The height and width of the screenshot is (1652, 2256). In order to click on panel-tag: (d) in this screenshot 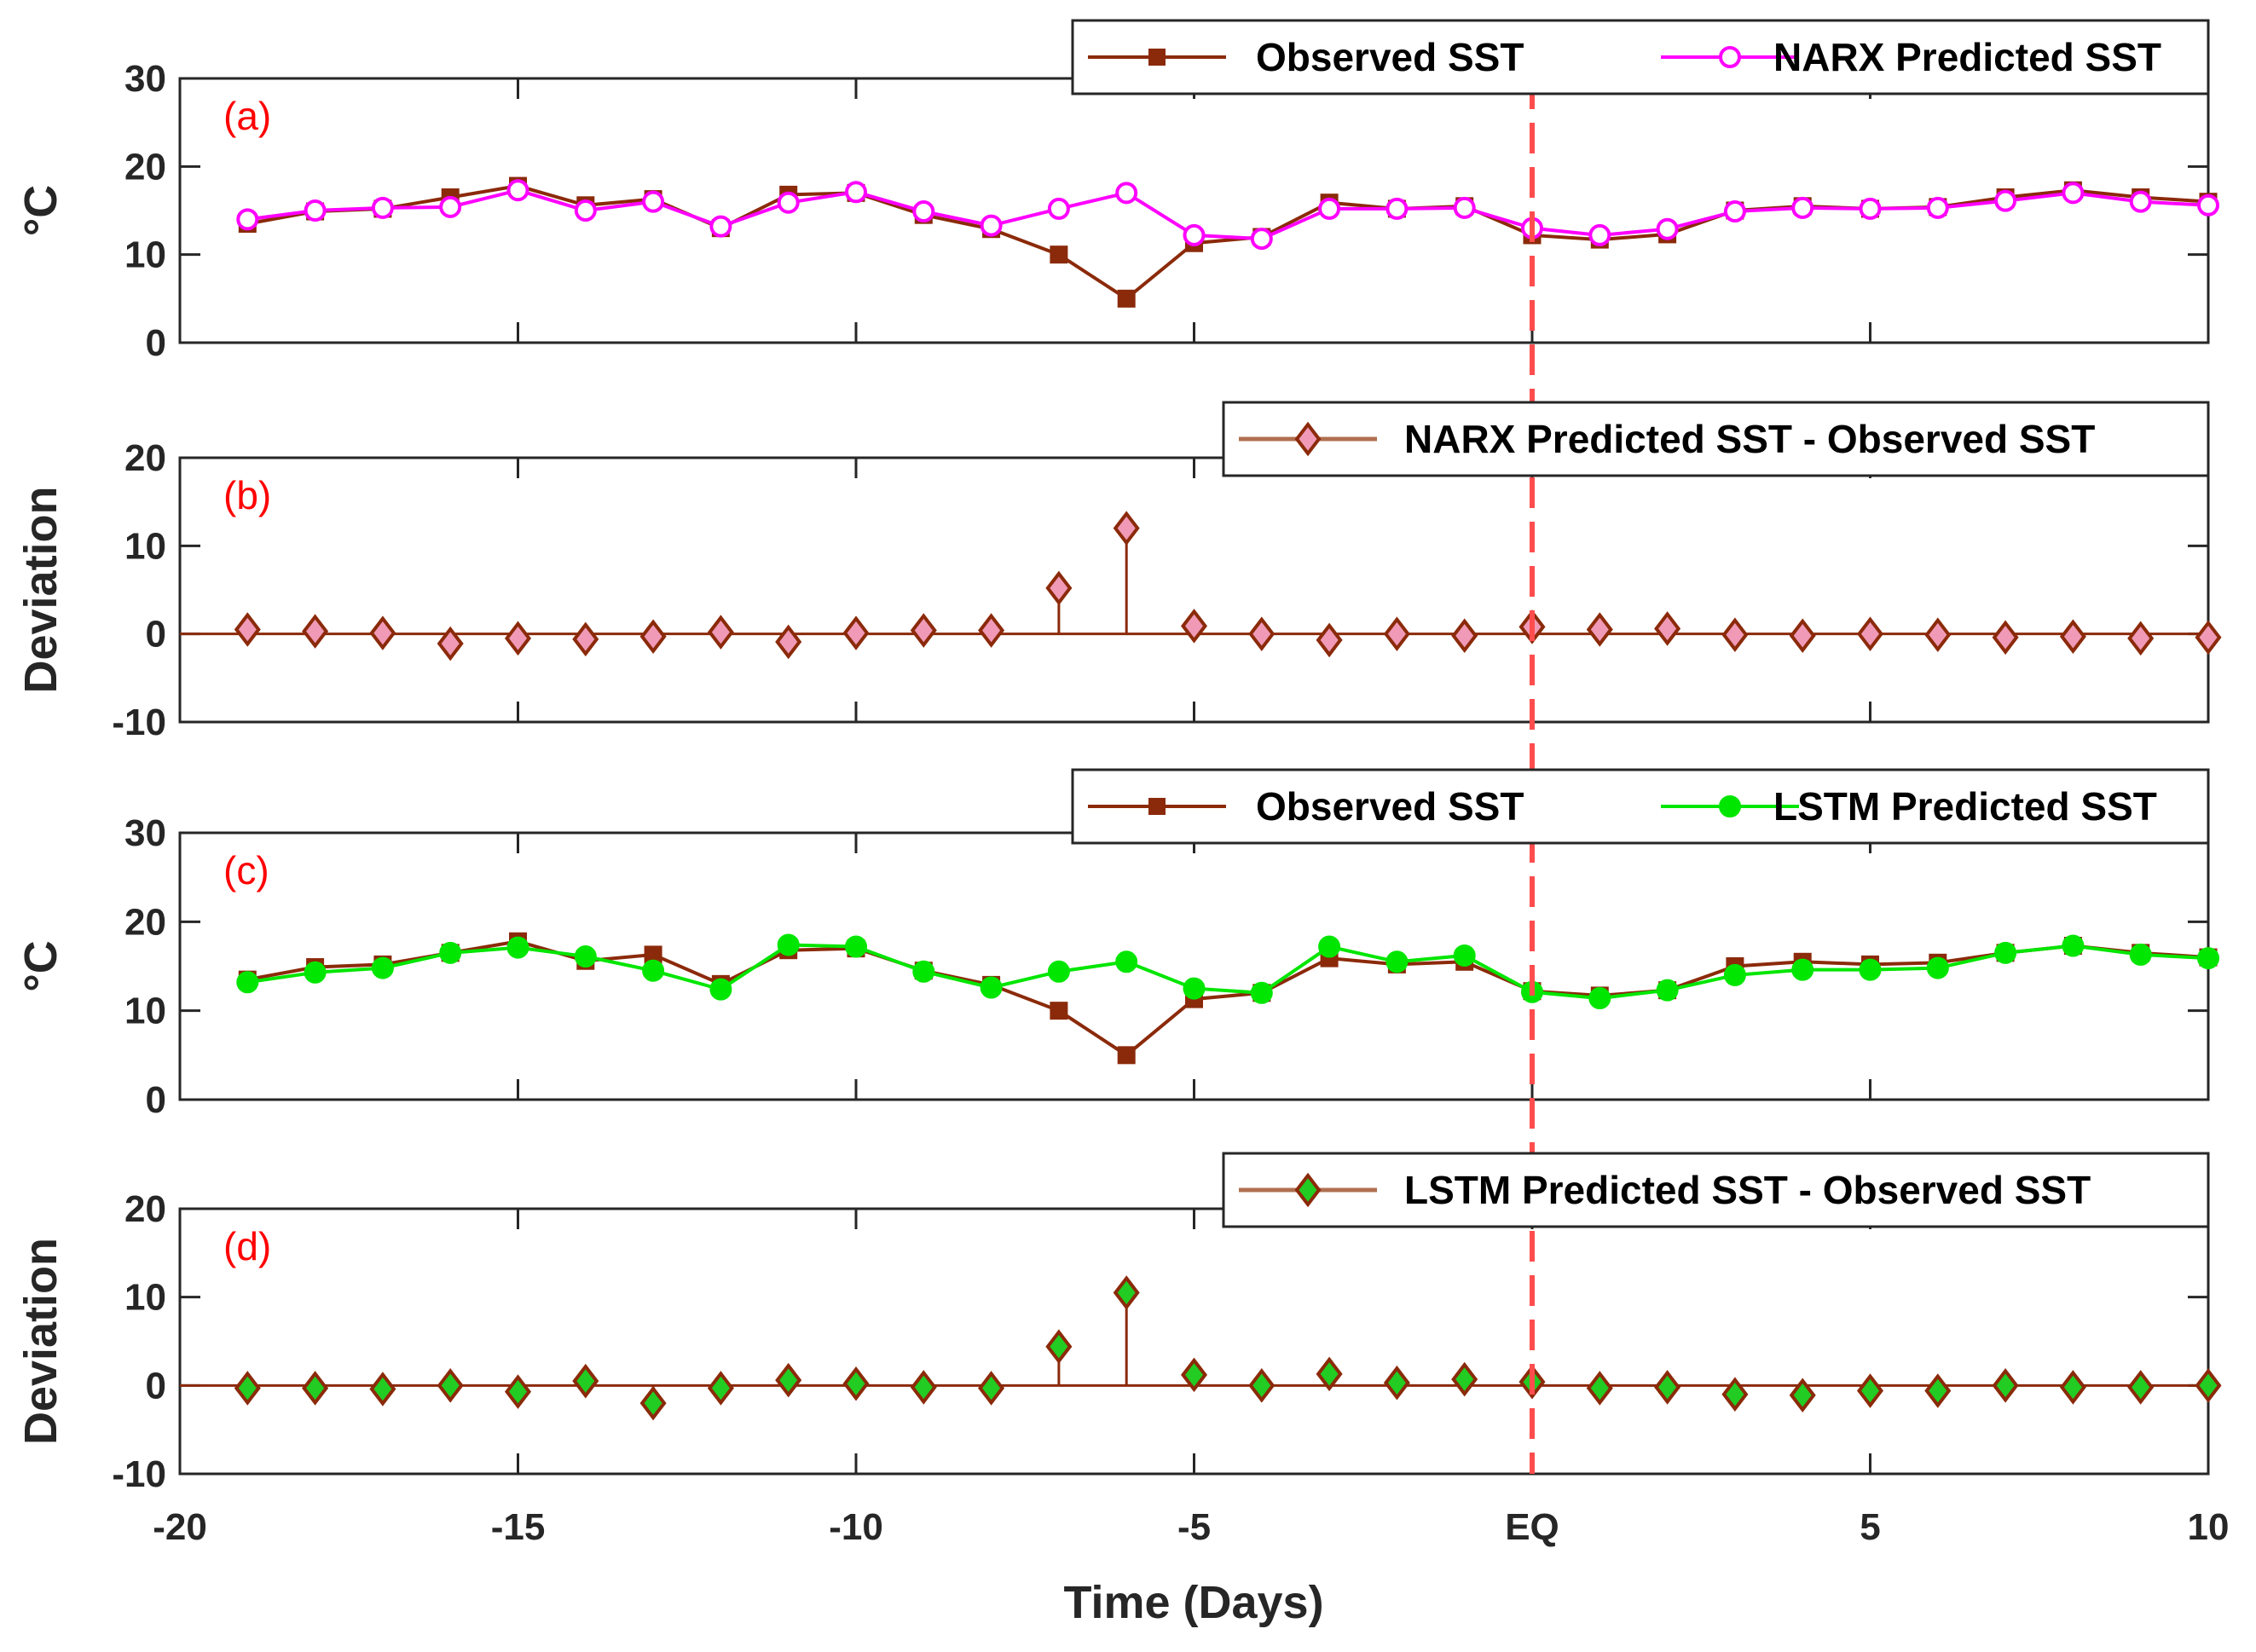, I will do `click(247, 1246)`.